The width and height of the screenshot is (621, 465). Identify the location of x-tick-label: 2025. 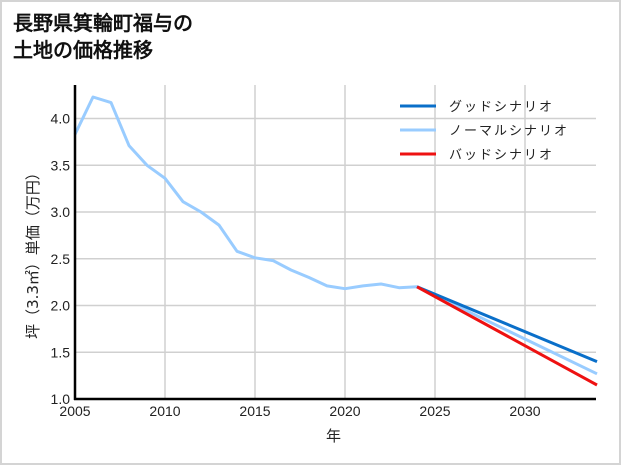
(434, 411).